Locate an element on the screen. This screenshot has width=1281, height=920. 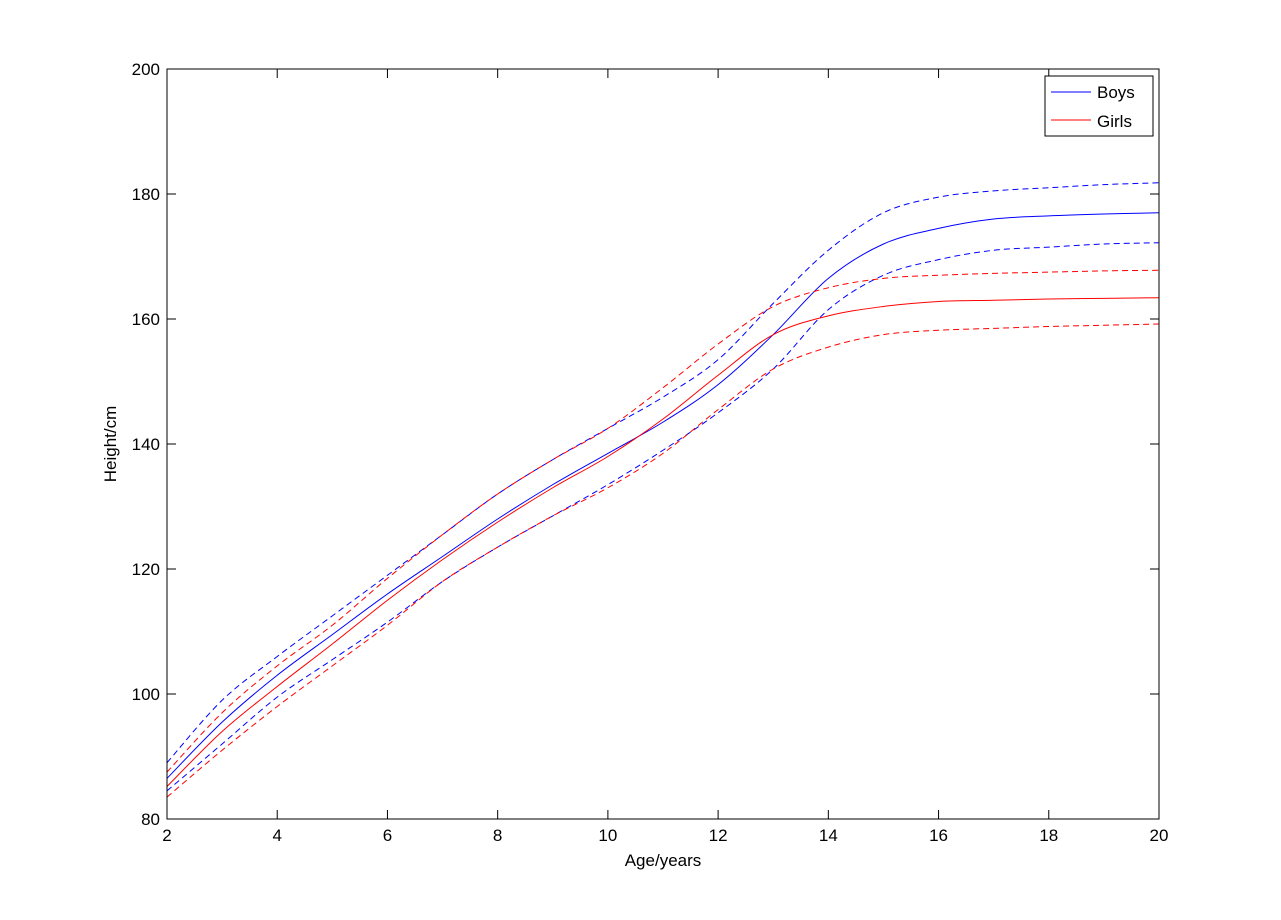
legend-box is located at coordinates (1099, 106).